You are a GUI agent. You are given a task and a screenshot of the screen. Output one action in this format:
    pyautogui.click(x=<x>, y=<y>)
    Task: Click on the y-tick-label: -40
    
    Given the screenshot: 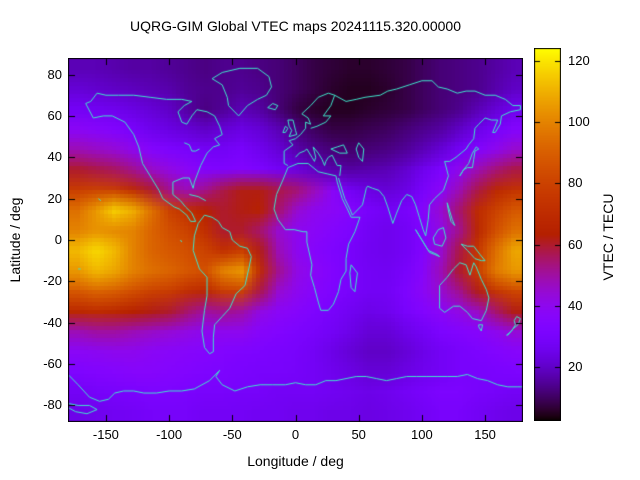 What is the action you would take?
    pyautogui.click(x=52, y=322)
    